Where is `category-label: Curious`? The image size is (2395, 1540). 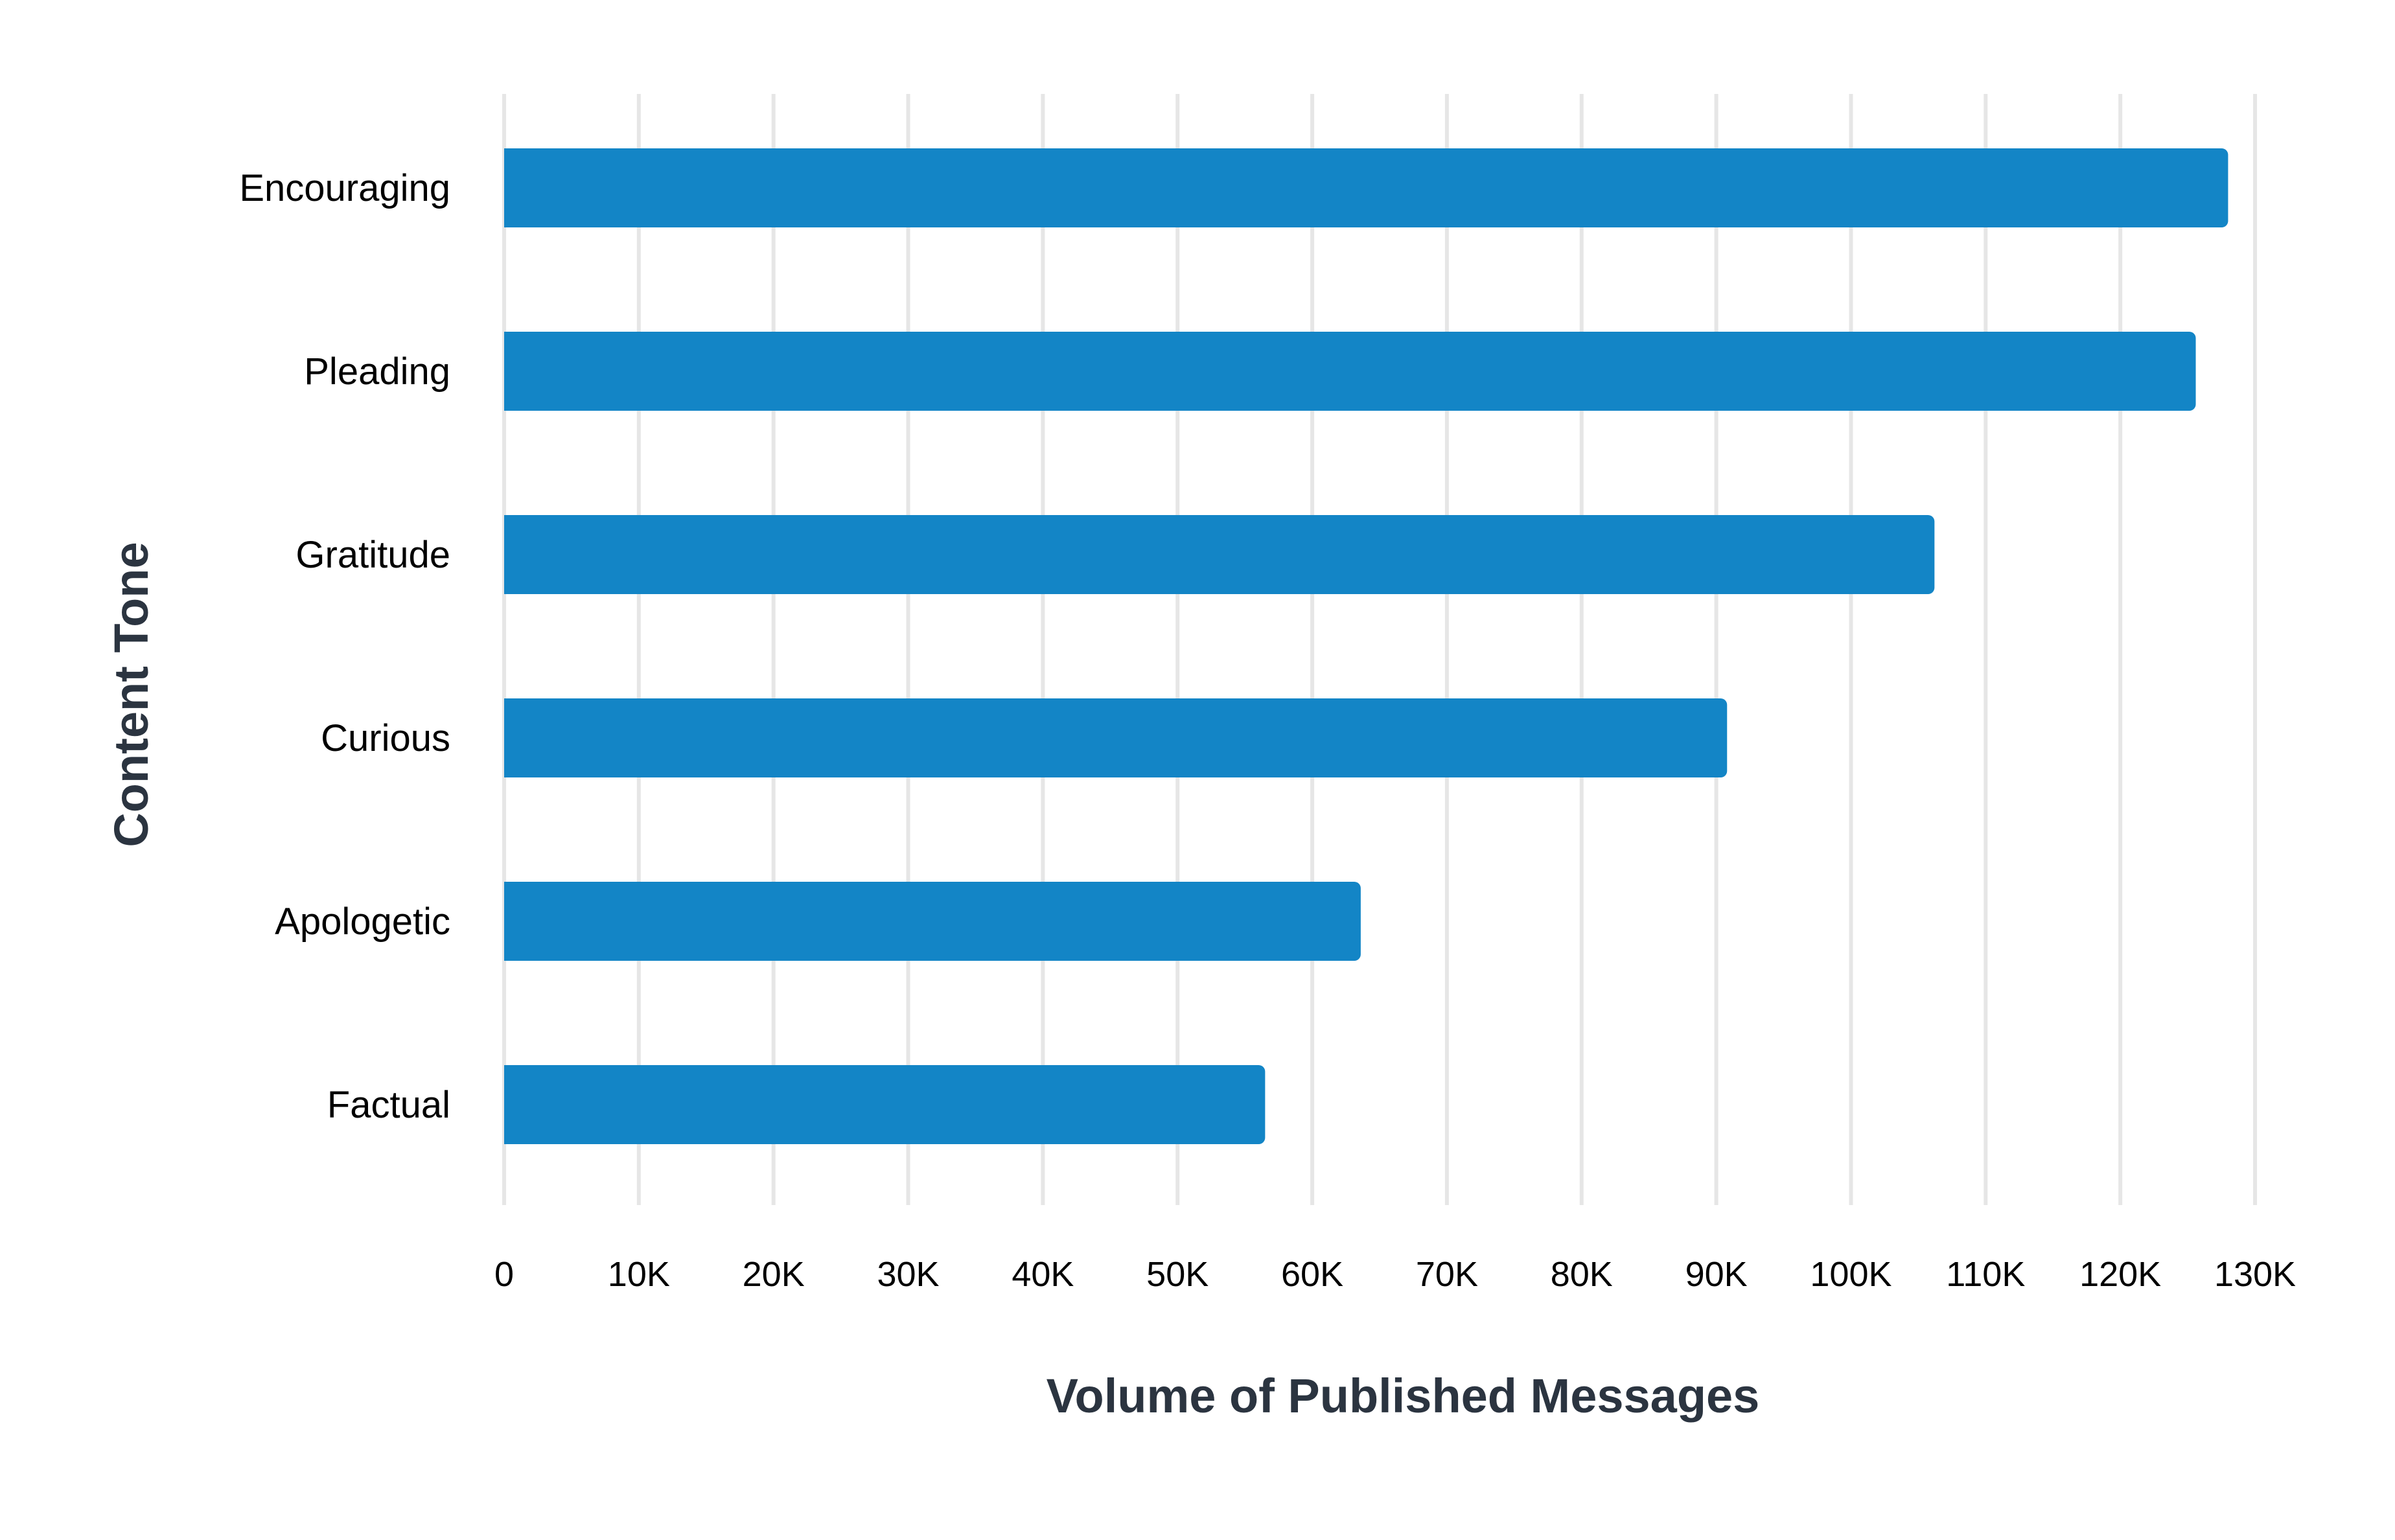 category-label: Curious is located at coordinates (386, 738).